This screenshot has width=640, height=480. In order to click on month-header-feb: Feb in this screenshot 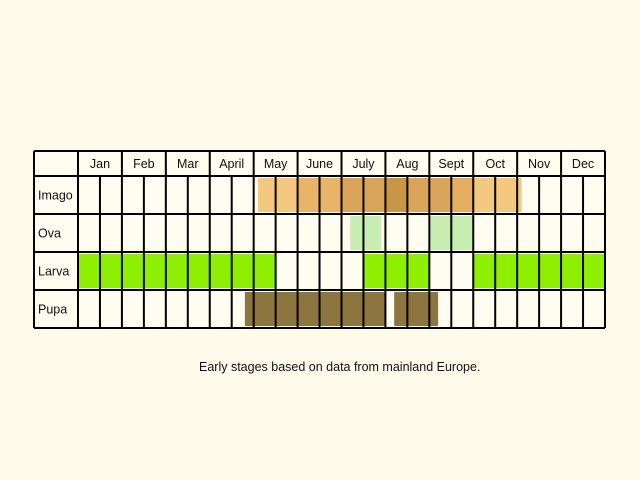, I will do `click(144, 164)`.